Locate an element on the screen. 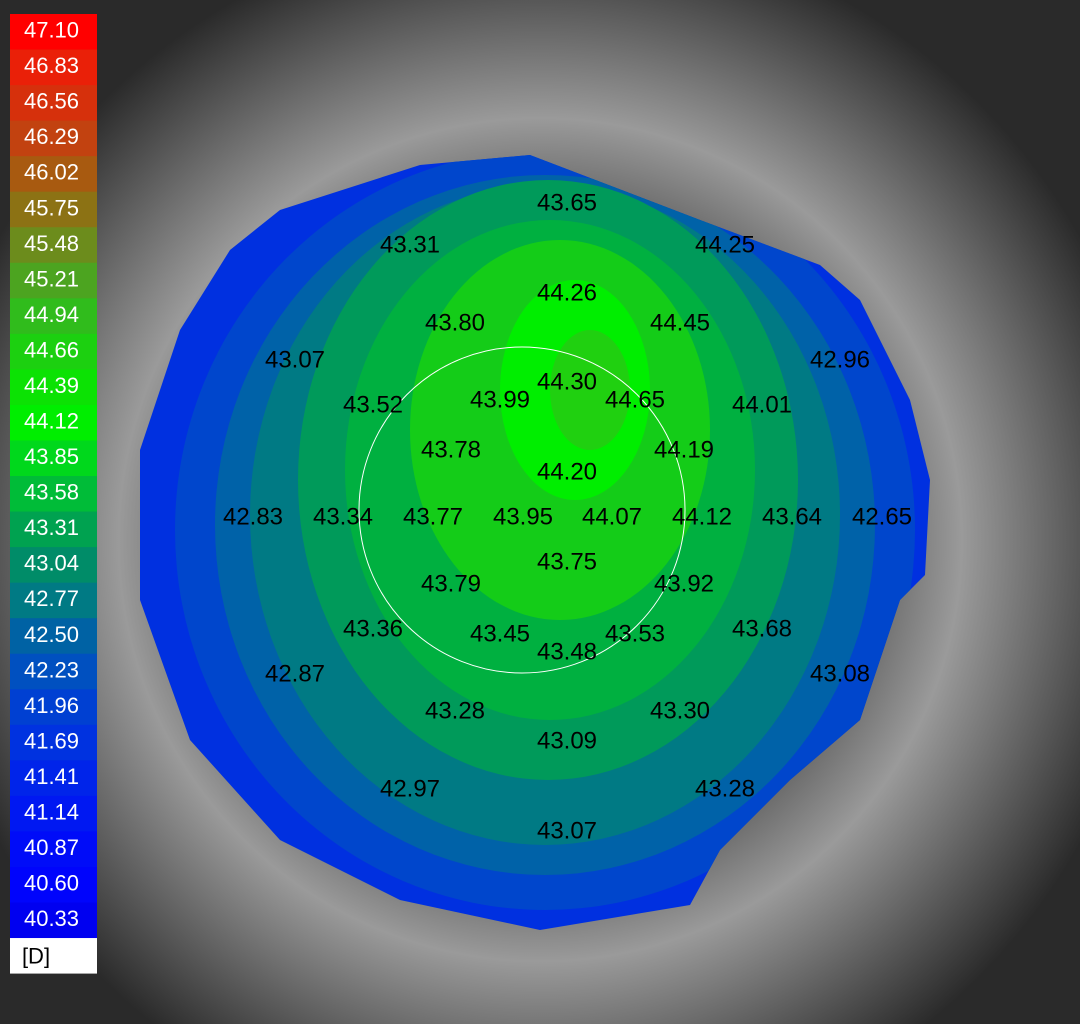 Image resolution: width=1080 pixels, height=1024 pixels. value-label: 44.45 is located at coordinates (680, 322).